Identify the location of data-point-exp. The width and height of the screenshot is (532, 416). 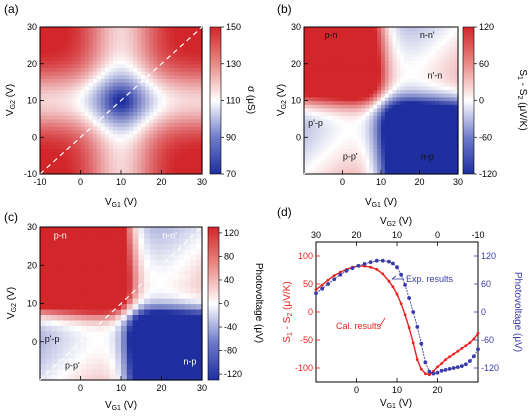
(376, 260).